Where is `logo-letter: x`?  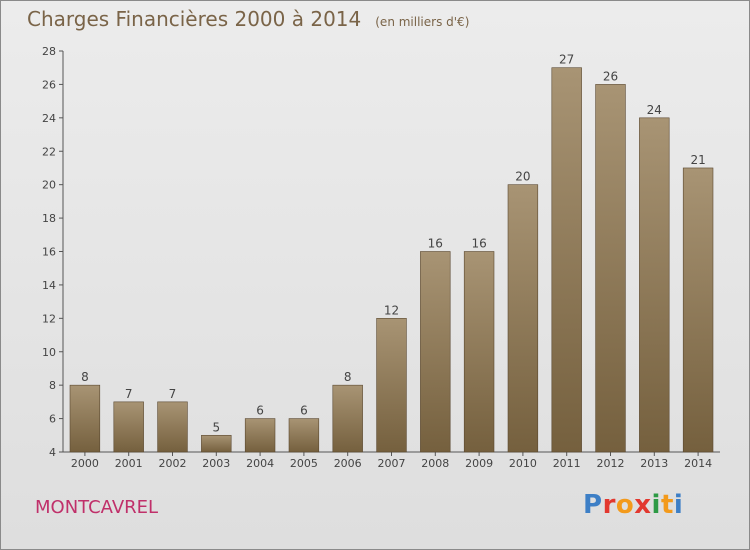
logo-letter: x is located at coordinates (643, 505).